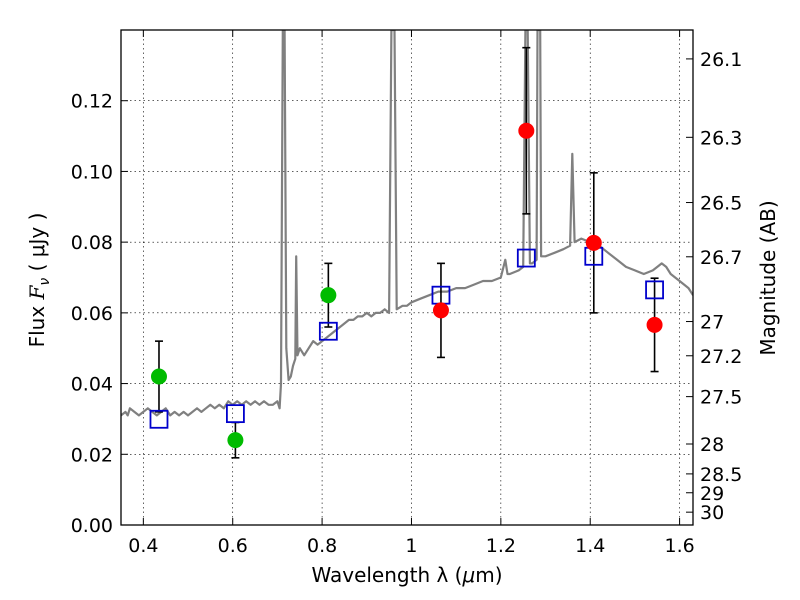  What do you see at coordinates (679, 546) in the screenshot?
I see `x-tick-label: 1.6` at bounding box center [679, 546].